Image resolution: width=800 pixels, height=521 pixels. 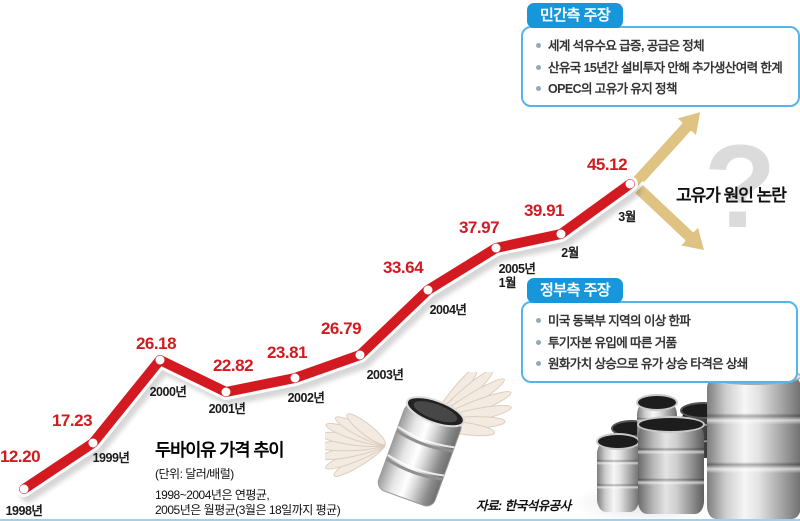 What do you see at coordinates (403, 267) in the screenshot?
I see `value-label: 33.64` at bounding box center [403, 267].